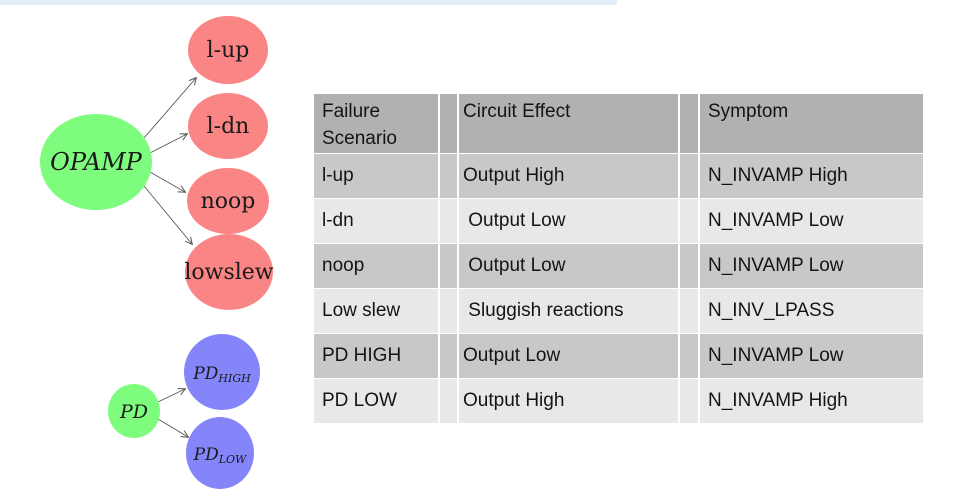 Image resolution: width=964 pixels, height=492 pixels. What do you see at coordinates (169, 108) in the screenshot?
I see `arrow-opamp-lup` at bounding box center [169, 108].